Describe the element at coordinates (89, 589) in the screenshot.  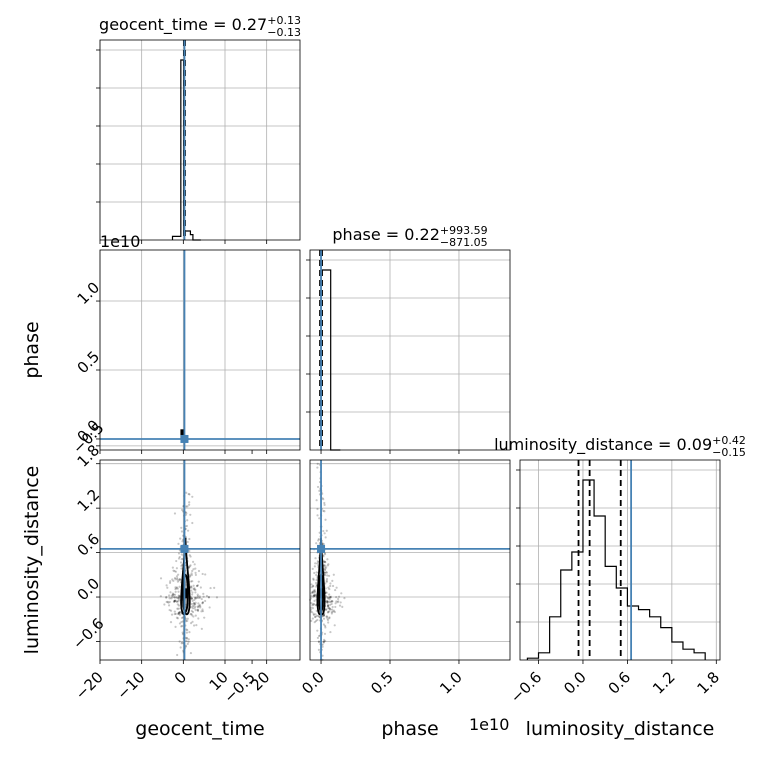
I see `y-tick-label-luminosity_distance: 0.0` at that location.